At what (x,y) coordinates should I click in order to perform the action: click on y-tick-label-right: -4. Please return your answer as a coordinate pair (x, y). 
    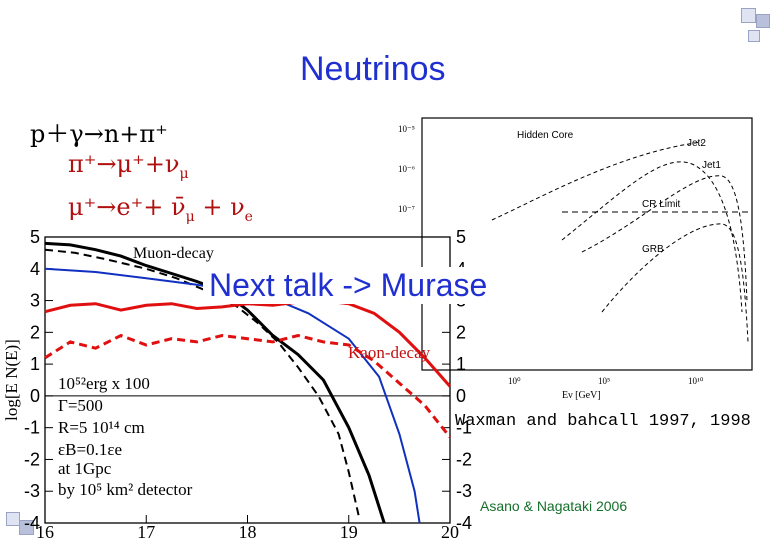
    Looking at the image, I should click on (464, 523).